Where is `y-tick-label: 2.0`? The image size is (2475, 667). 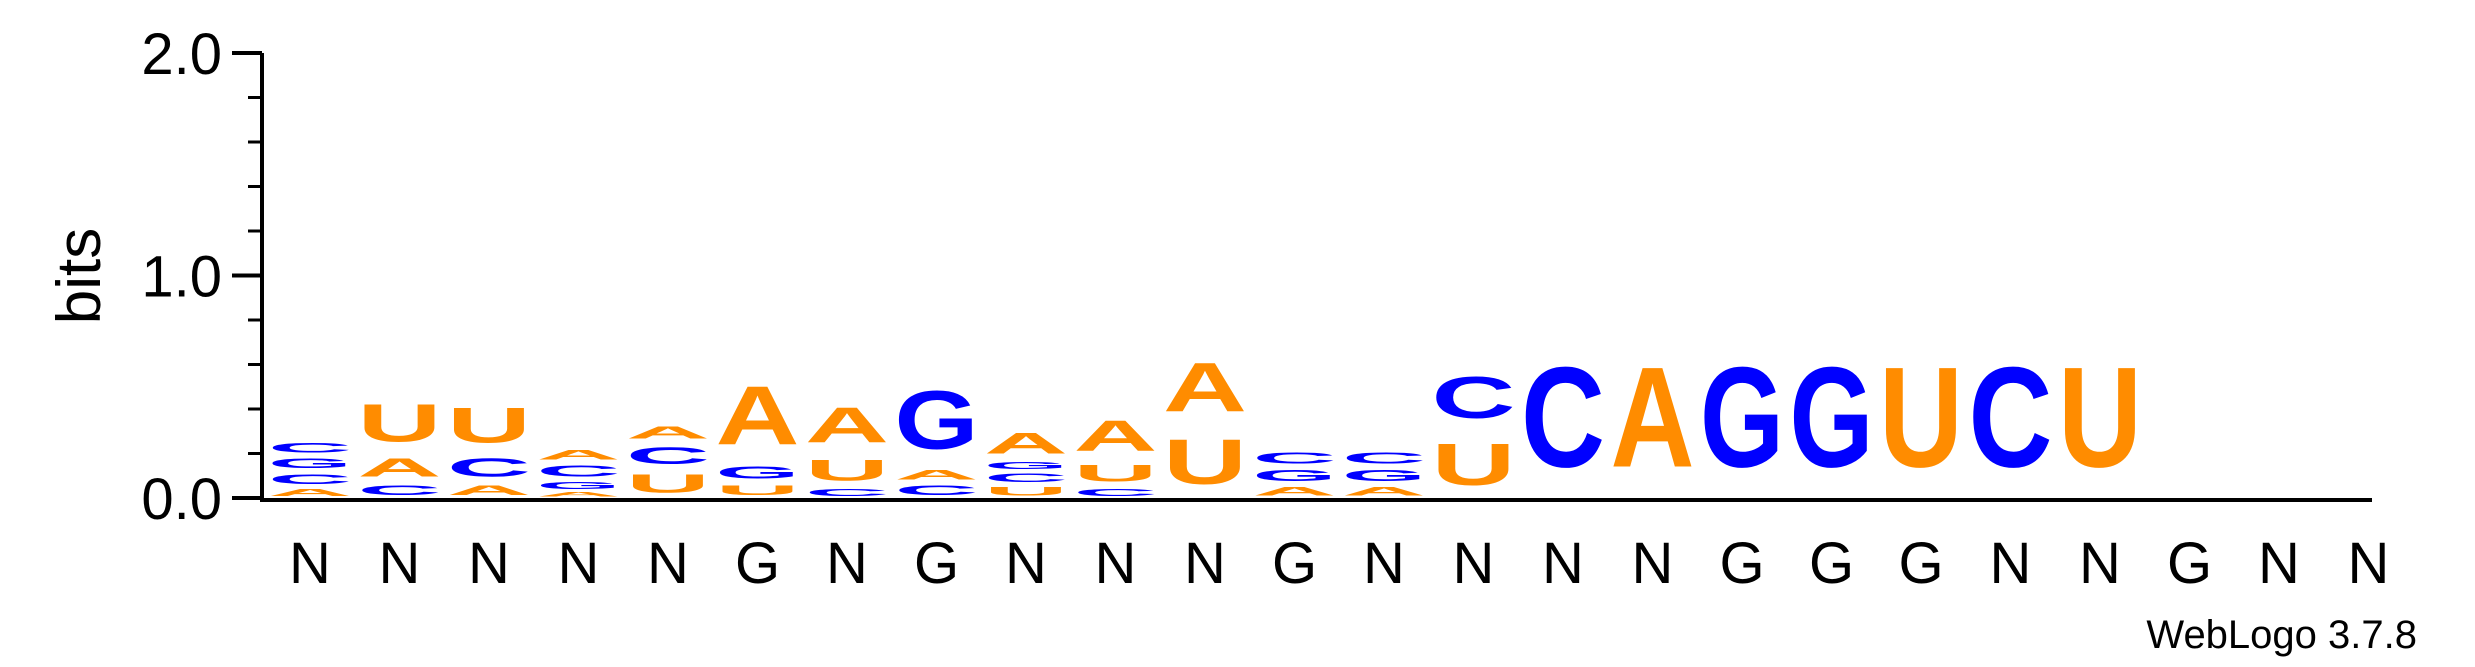 y-tick-label: 2.0 is located at coordinates (181, 54).